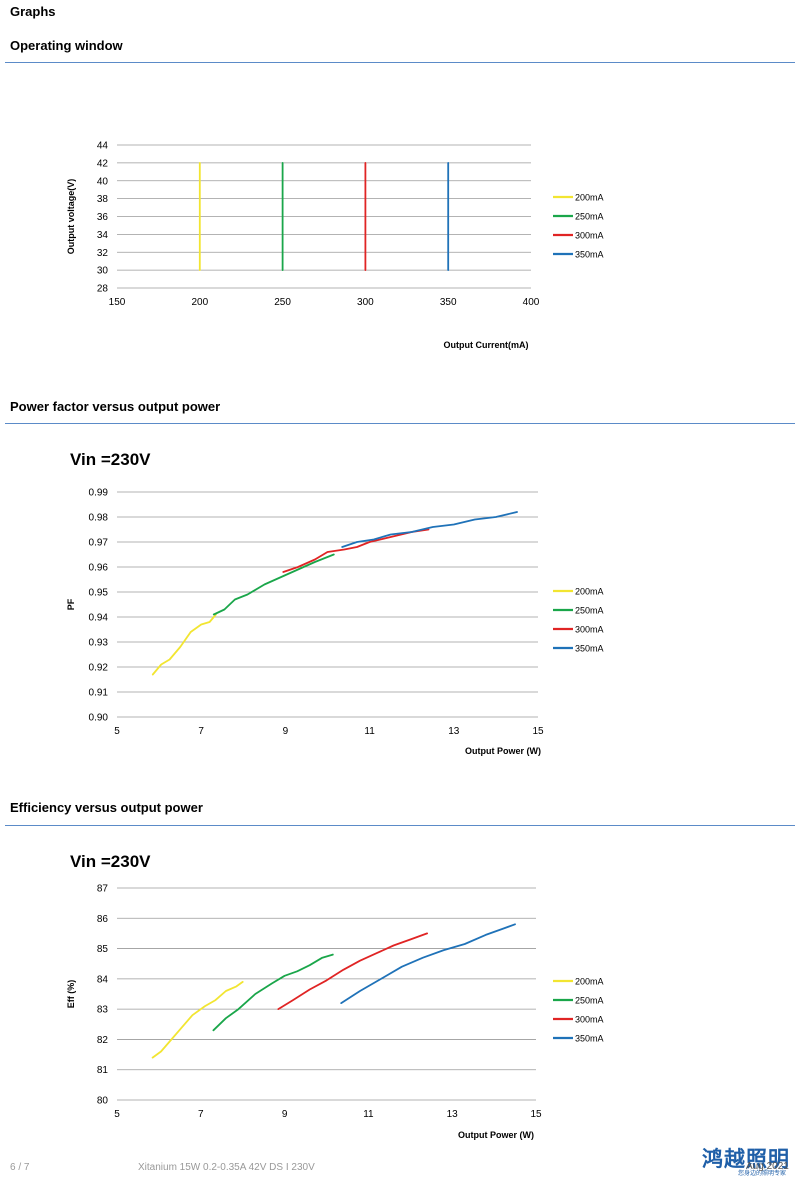  Describe the element at coordinates (103, 919) in the screenshot. I see `y-tick-label: 86` at that location.